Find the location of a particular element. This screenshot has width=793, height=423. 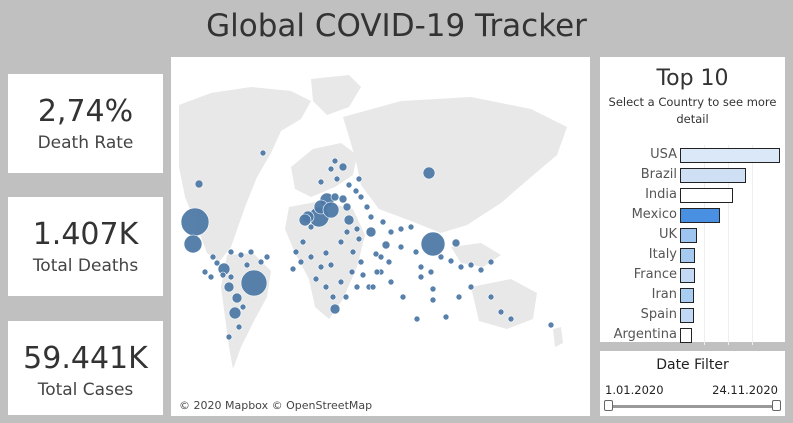

map-attribution: © 2020 Mapbox © OpenStreetMap is located at coordinates (276, 405).